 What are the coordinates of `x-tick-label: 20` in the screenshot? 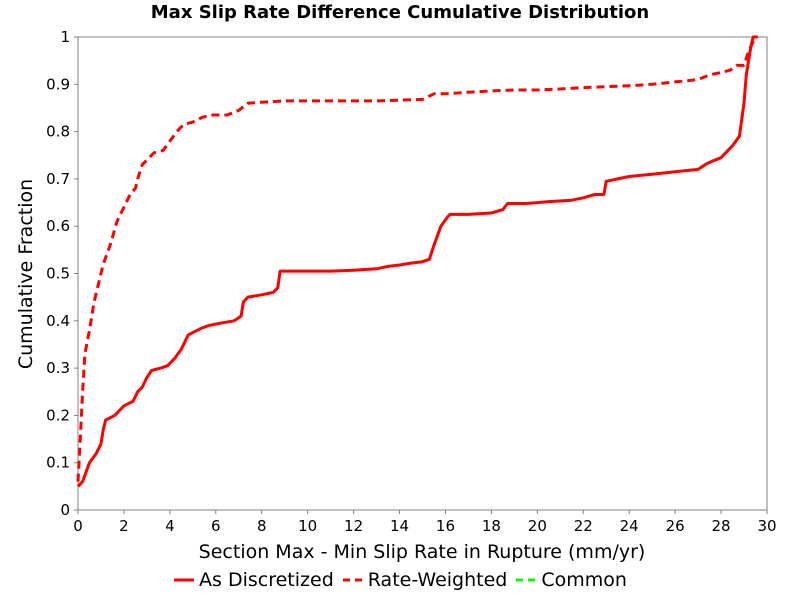 It's located at (537, 526).